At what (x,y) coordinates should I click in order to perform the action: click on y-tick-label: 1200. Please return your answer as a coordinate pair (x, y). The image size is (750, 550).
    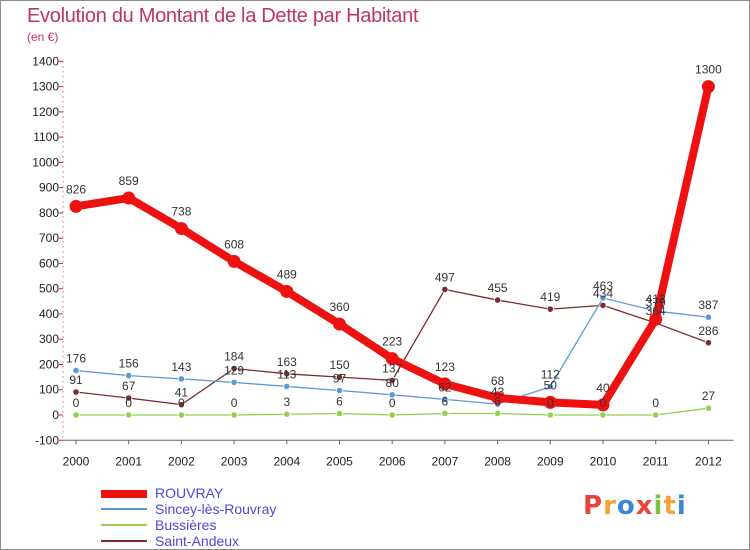
    Looking at the image, I should click on (45, 112).